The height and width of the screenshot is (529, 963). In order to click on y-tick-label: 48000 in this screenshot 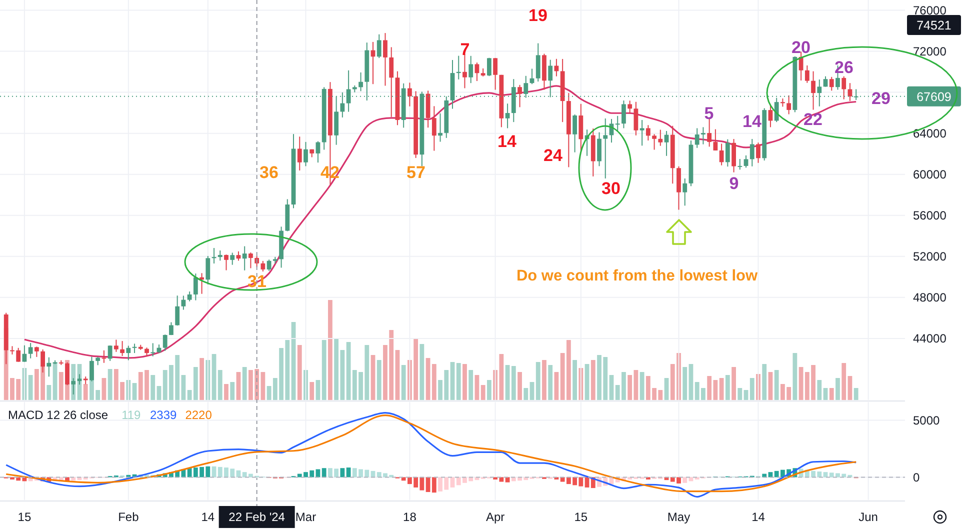, I will do `click(930, 297)`.